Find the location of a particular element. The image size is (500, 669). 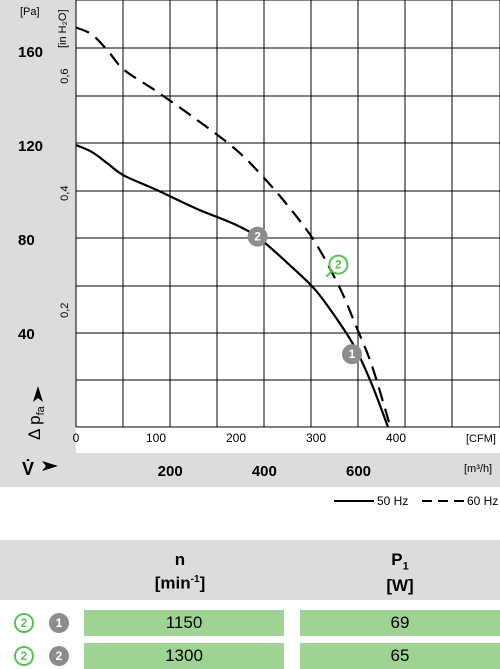

pa-tick-labels: 40 80 120 160 is located at coordinates (30, 193).